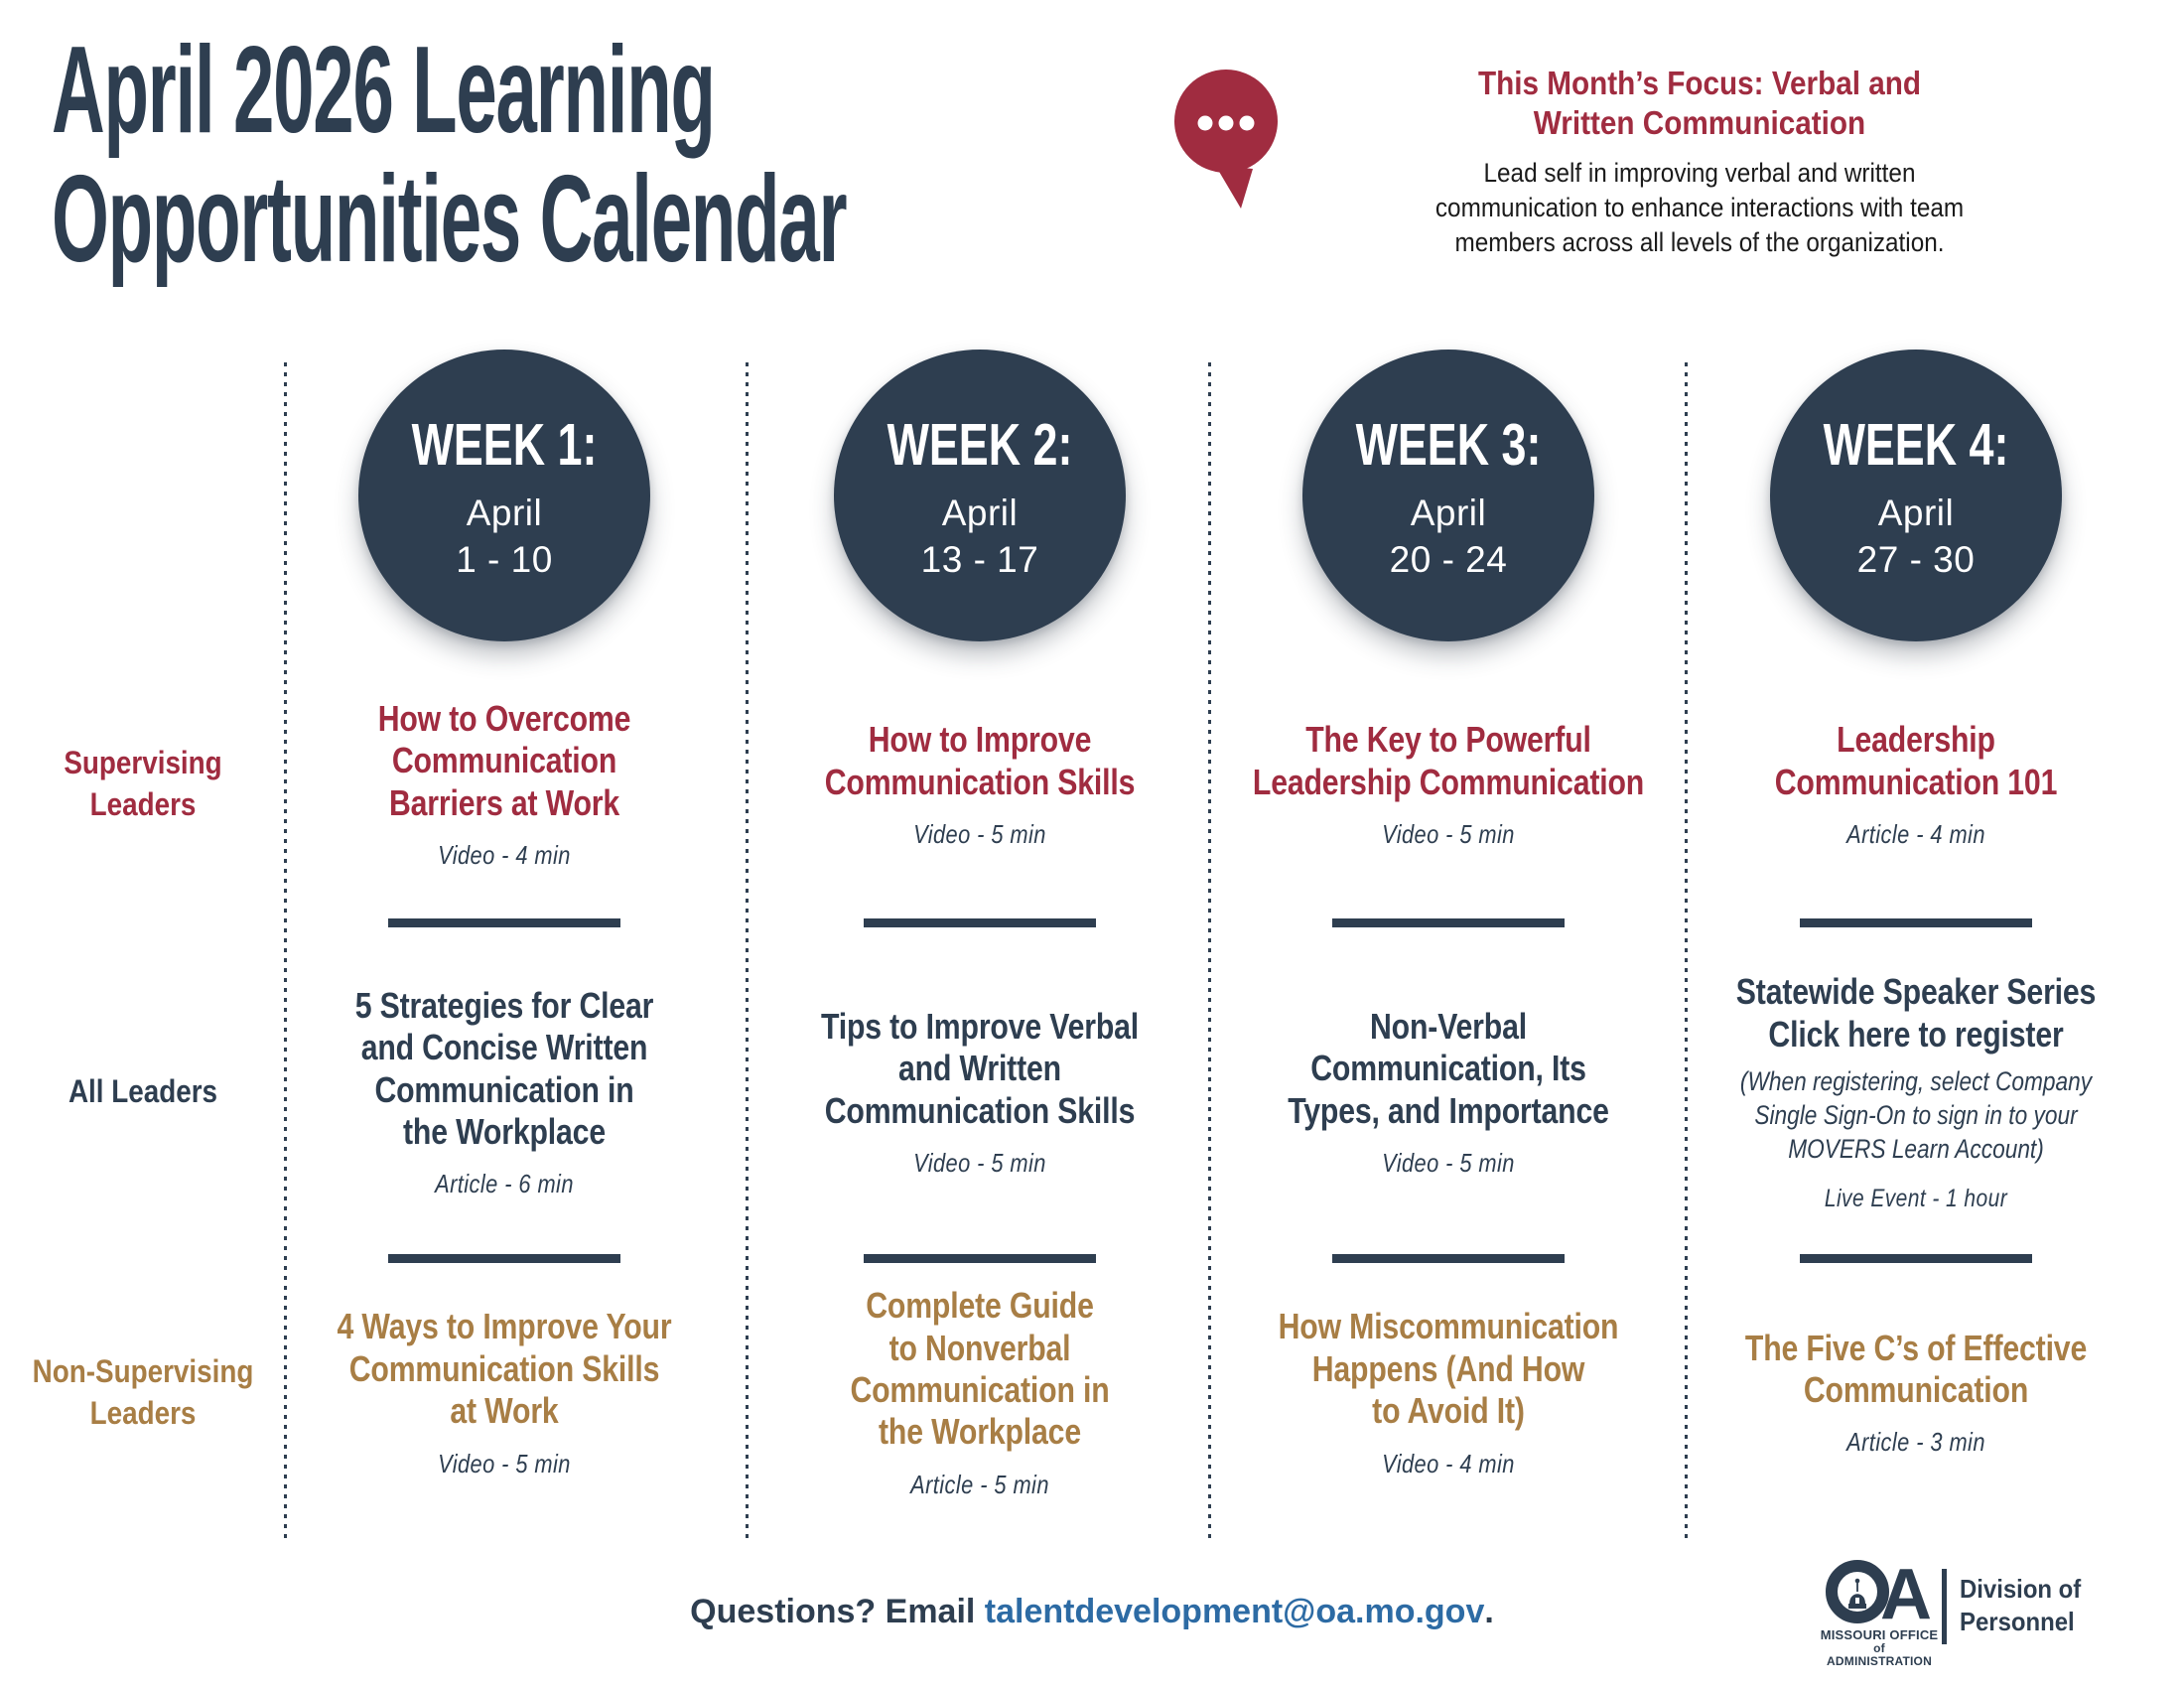 This screenshot has height=1688, width=2184. I want to click on course-title: Leadership Communication 101, so click(1916, 760).